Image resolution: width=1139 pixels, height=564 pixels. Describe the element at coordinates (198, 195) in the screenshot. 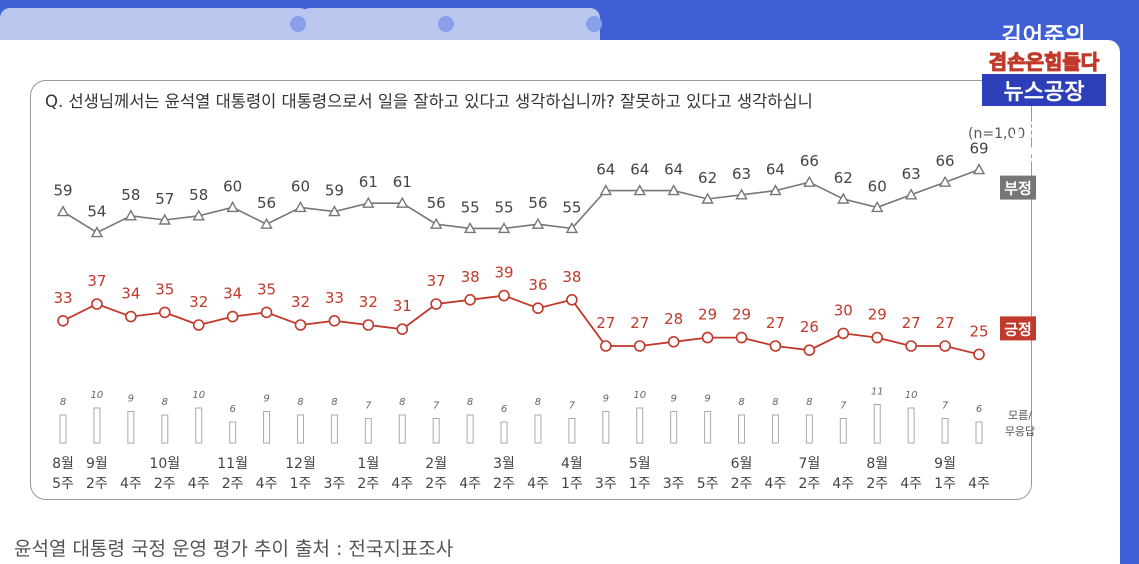

I see `negative-value-label: 58` at that location.